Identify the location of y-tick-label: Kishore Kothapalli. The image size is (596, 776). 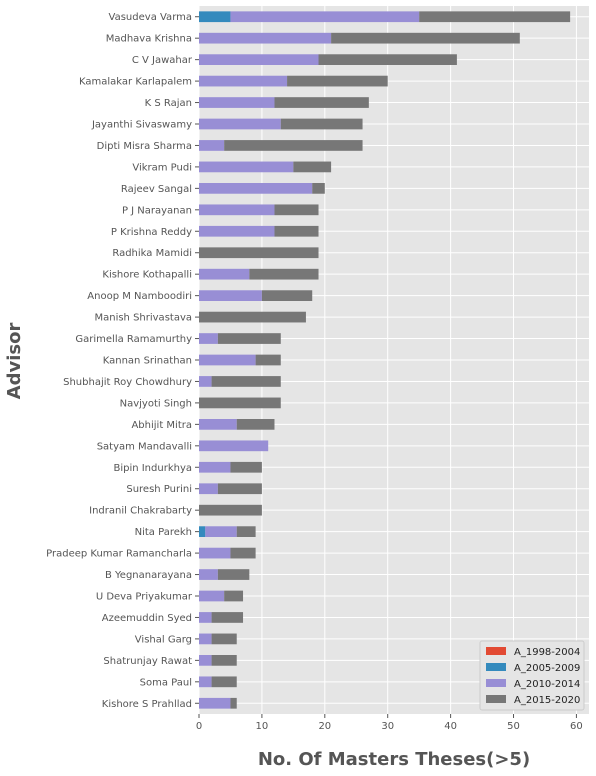
(147, 275).